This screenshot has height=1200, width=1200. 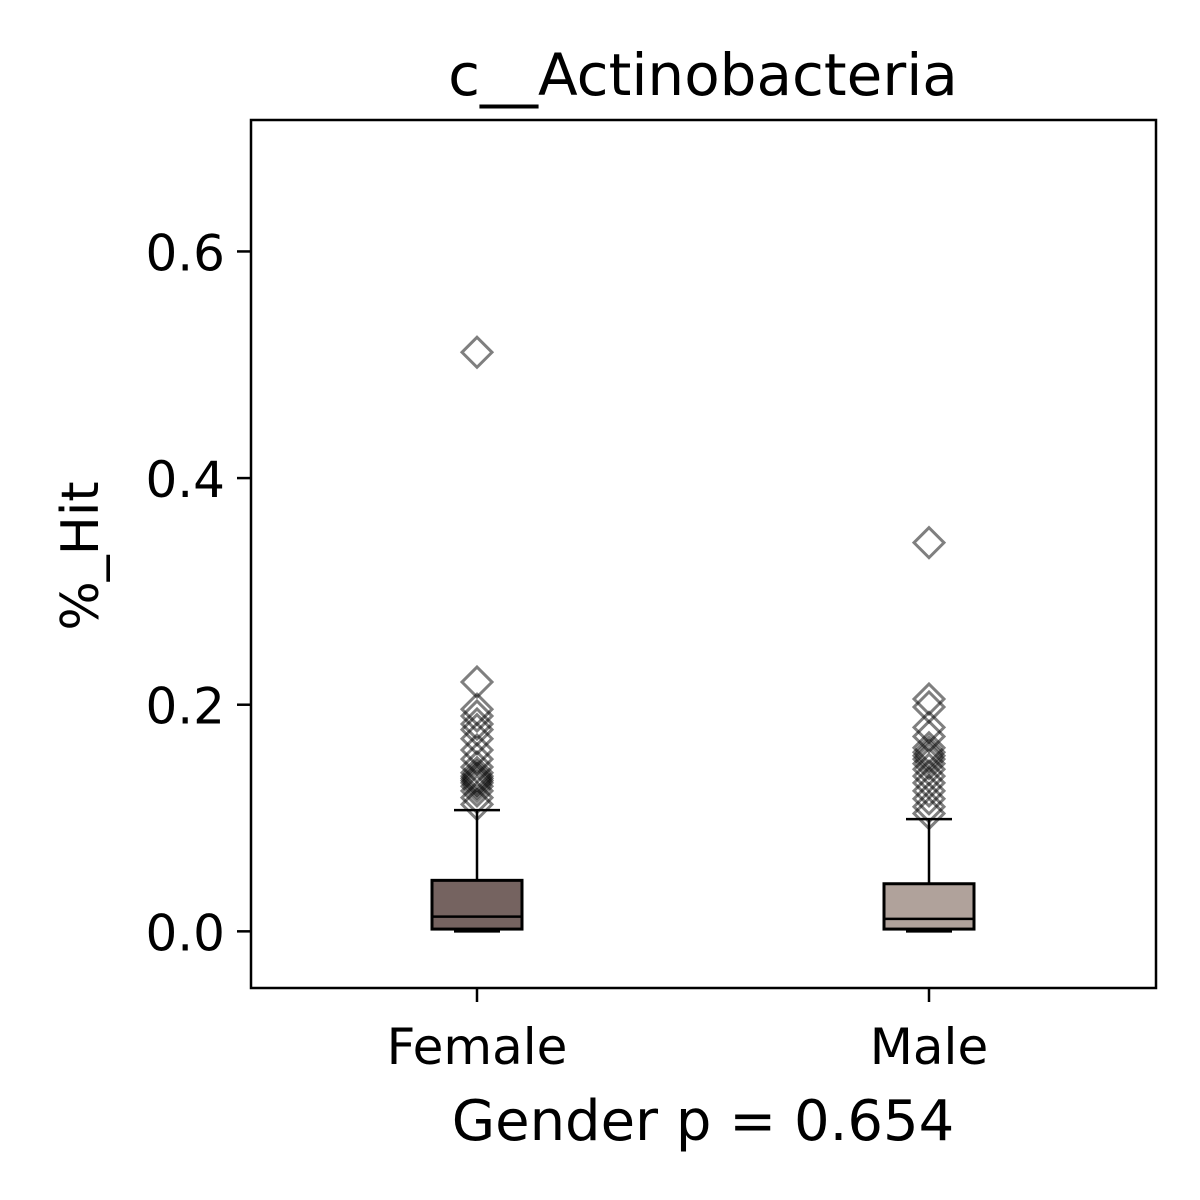 I want to click on x-tick-label-female: Female, so click(x=477, y=1047).